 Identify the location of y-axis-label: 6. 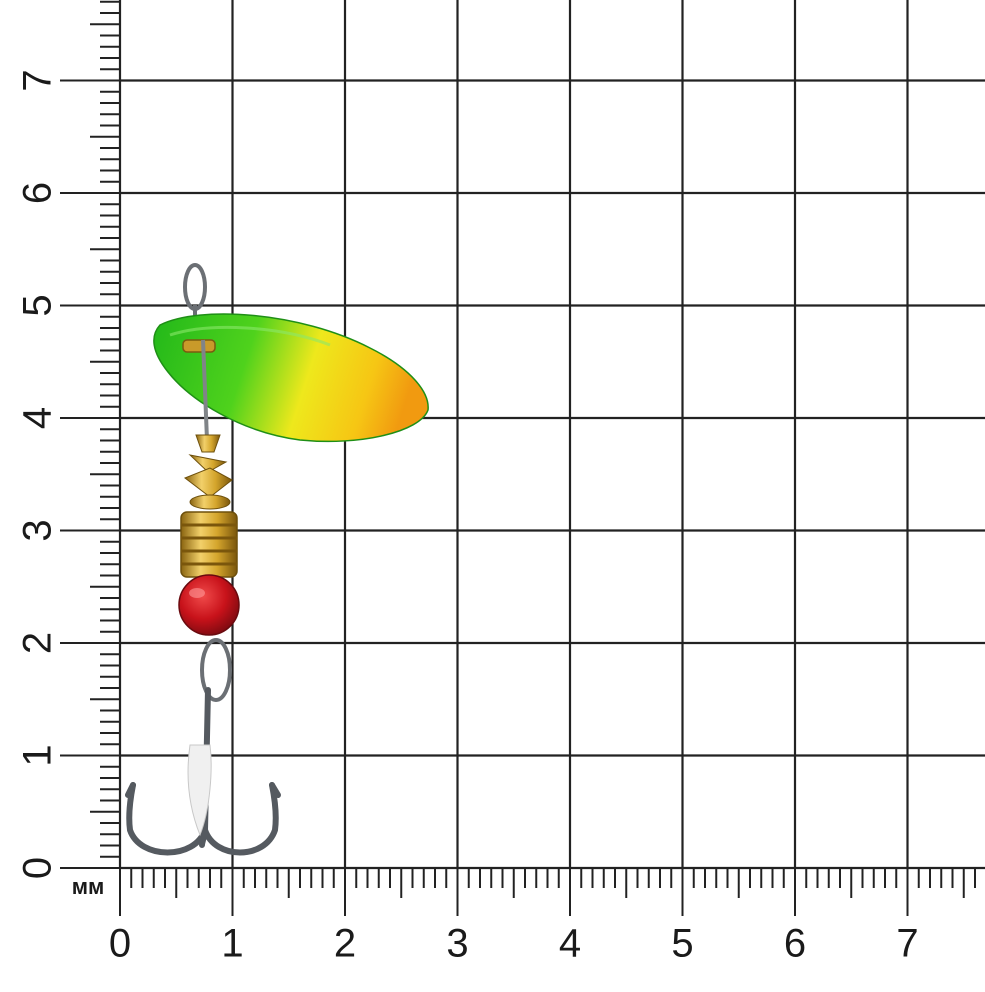
(38, 193).